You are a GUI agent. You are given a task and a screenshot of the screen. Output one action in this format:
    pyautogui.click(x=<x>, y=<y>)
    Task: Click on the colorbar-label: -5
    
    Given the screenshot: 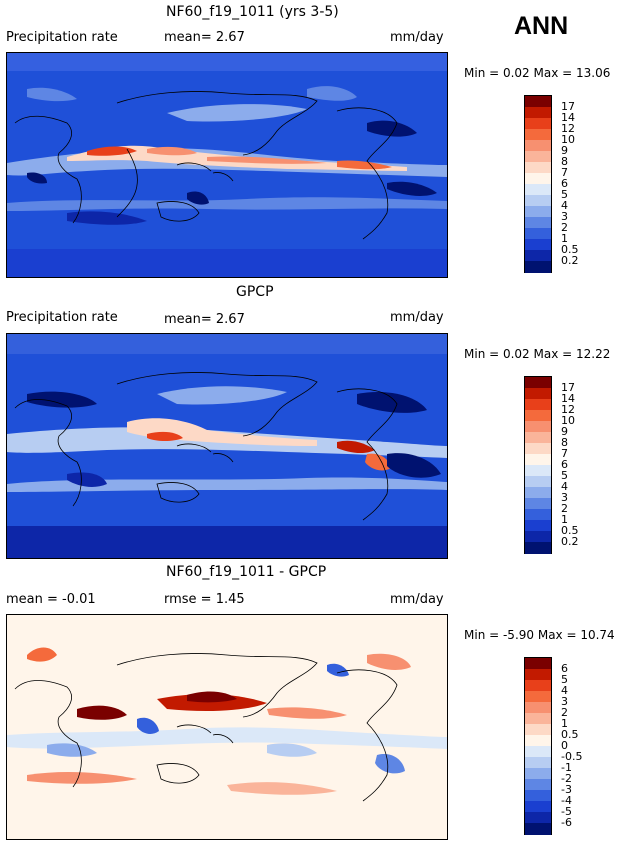 What is the action you would take?
    pyautogui.click(x=566, y=811)
    